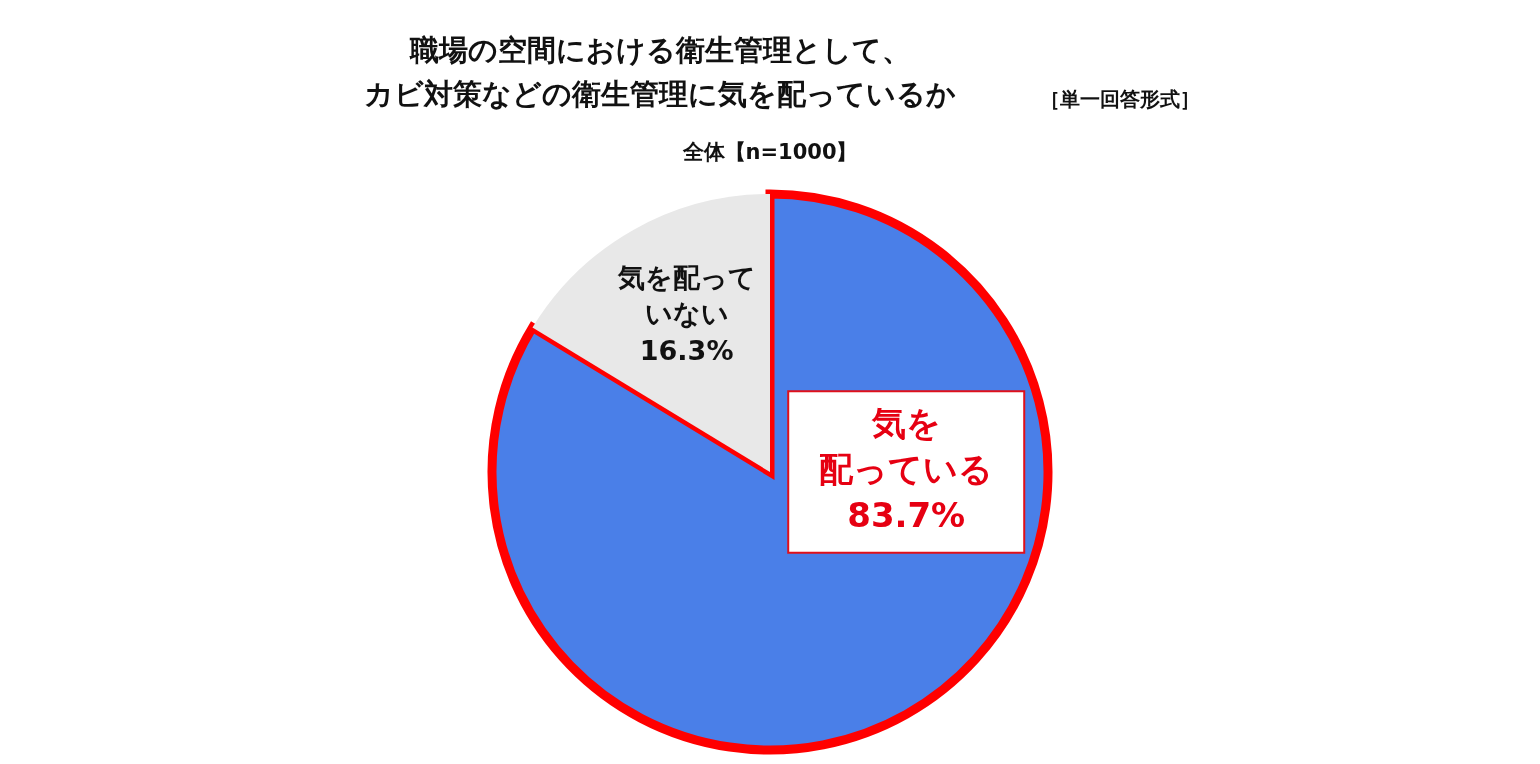 Image resolution: width=1540 pixels, height=764 pixels. Describe the element at coordinates (770, 152) in the screenshot. I see `chart-subtitle: 全体【n=1000】` at that location.